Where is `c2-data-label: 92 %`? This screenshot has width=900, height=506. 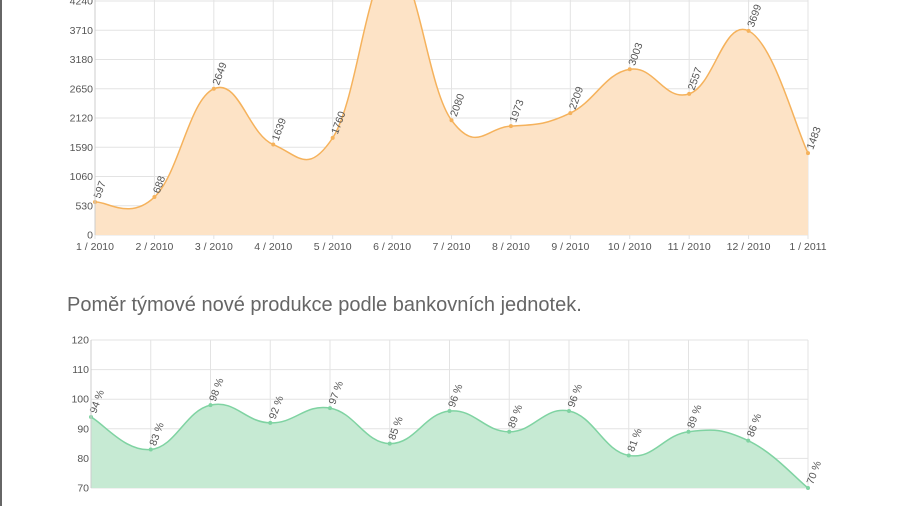
c2-data-label: 92 % is located at coordinates (276, 407).